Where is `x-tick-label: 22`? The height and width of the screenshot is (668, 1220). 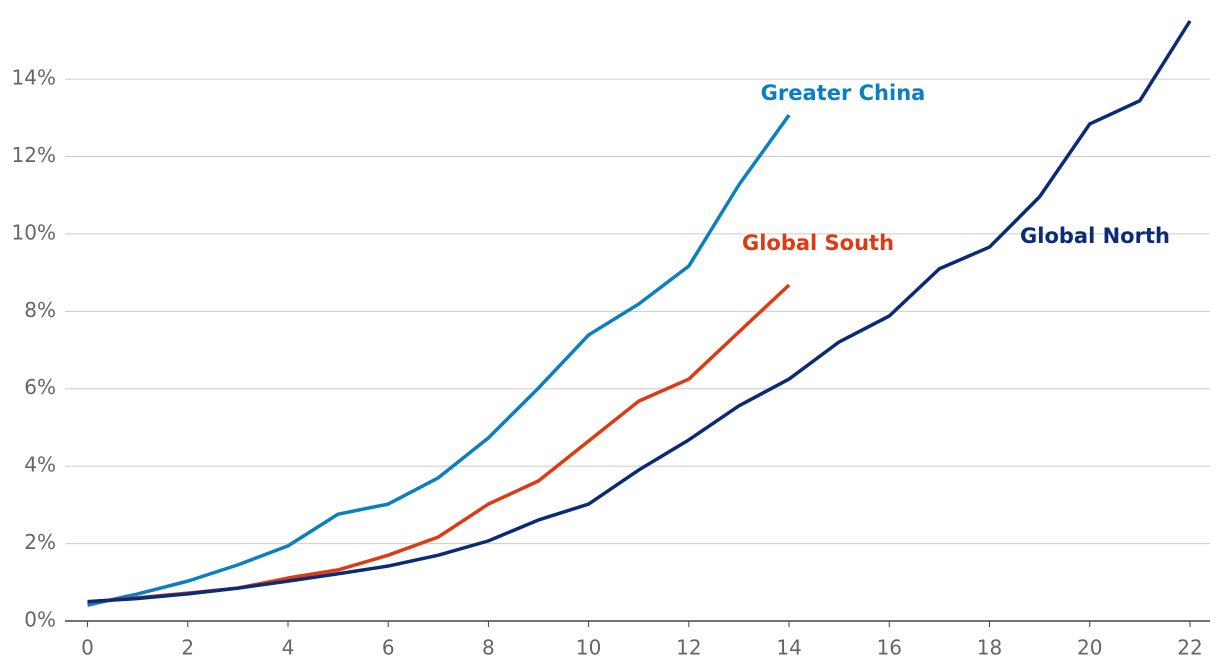
x-tick-label: 22 is located at coordinates (1189, 648).